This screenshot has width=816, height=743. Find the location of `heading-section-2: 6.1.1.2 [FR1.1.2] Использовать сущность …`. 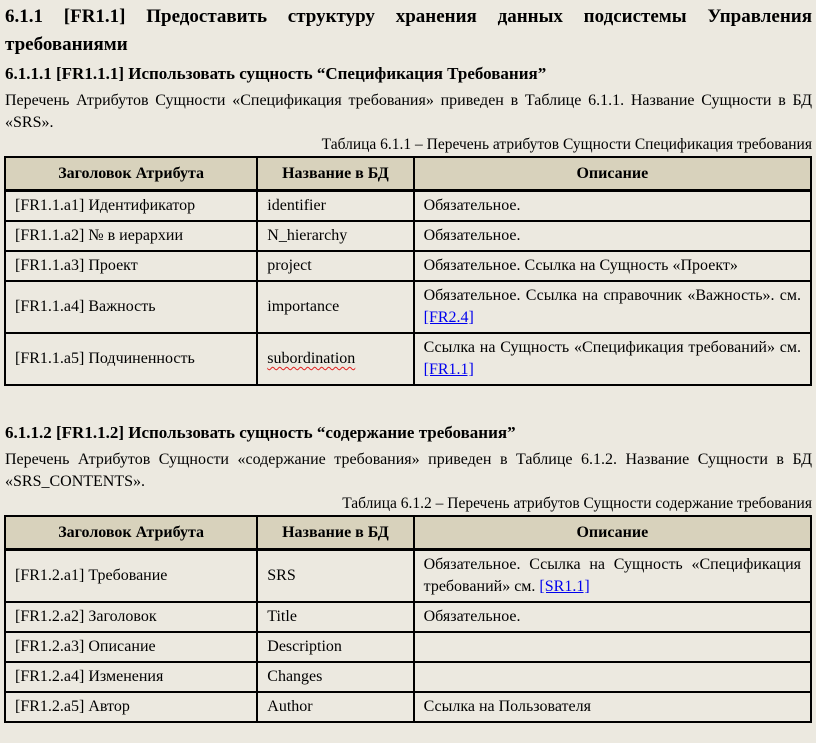

heading-section-2: 6.1.1.2 [FR1.1.2] Использовать сущность … is located at coordinates (260, 432).